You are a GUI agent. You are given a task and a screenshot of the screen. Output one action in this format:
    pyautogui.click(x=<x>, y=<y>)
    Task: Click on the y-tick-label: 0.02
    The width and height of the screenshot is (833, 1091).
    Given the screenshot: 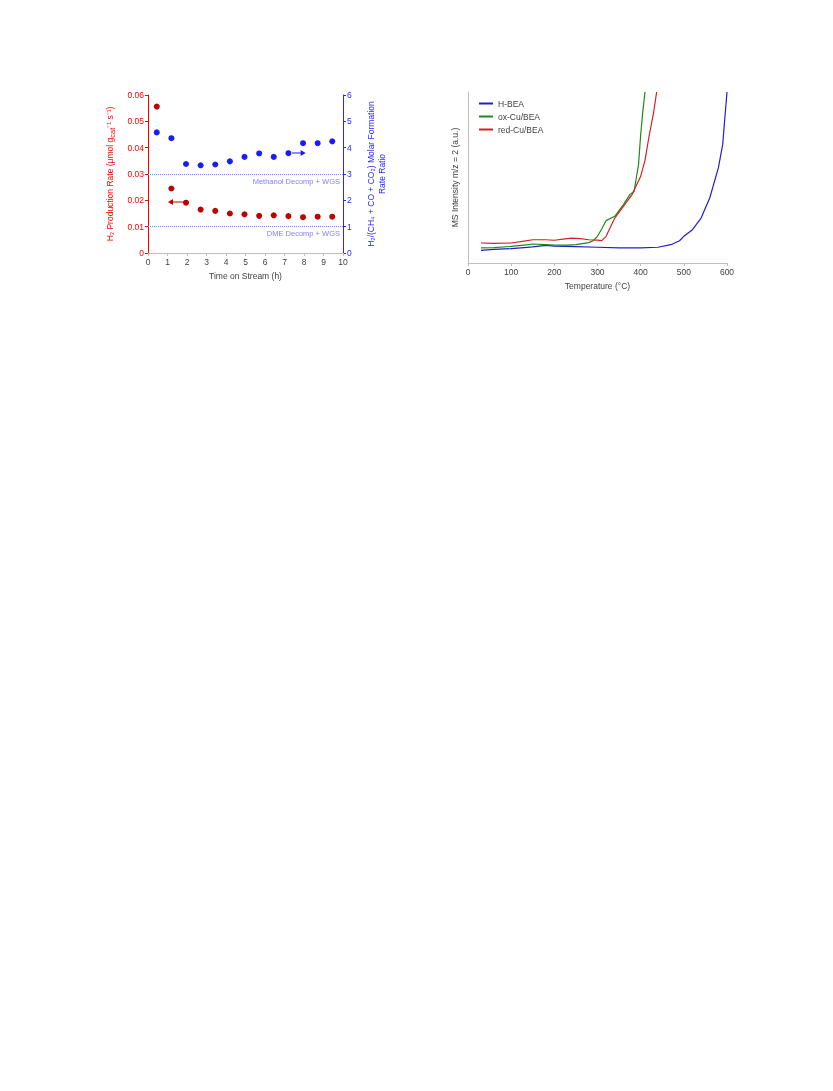 What is the action you would take?
    pyautogui.click(x=136, y=200)
    